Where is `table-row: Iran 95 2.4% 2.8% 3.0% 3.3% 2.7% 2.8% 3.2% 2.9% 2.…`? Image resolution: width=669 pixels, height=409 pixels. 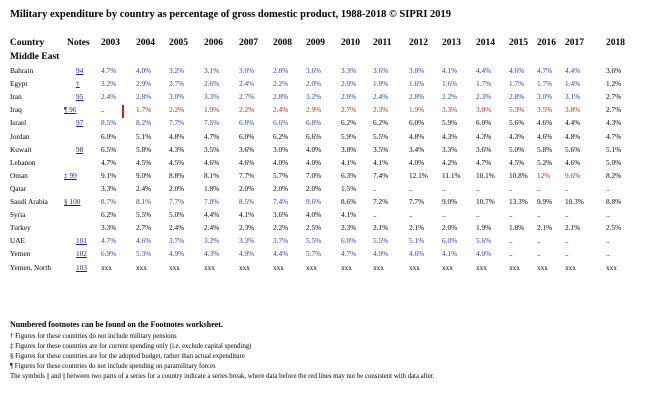
table-row: Iran 95 2.4% 2.8% 3.0% 3.3% 2.7% 2.8% 3.2% 2.9% 2.… is located at coordinates (334, 98).